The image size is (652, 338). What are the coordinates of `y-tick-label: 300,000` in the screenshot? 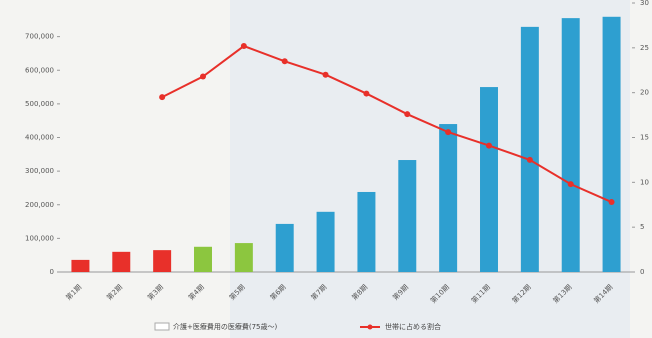 It's located at (39, 171).